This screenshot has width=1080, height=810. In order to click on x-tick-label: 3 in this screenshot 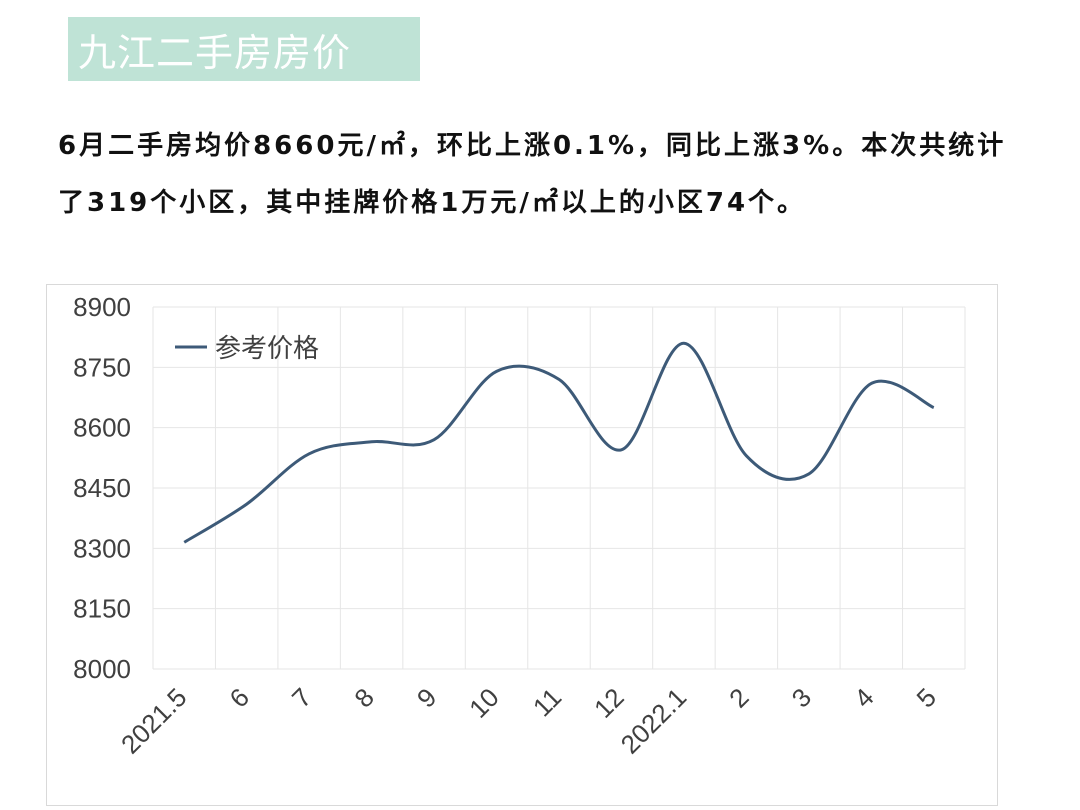, I will do `click(801, 697)`.